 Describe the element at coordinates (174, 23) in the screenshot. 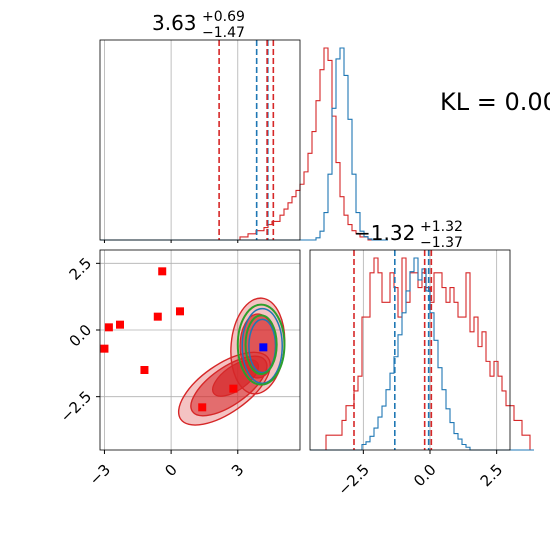

I see `top-title-value: 3.63` at that location.